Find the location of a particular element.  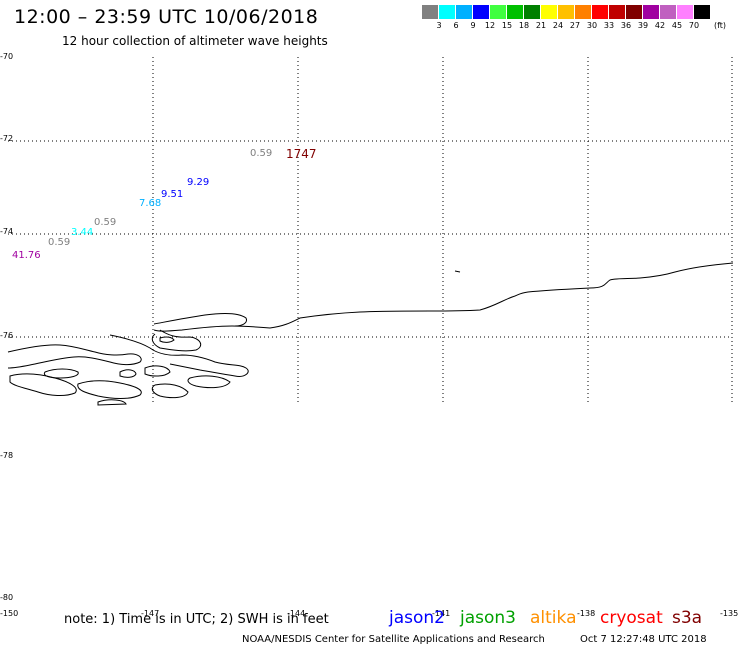

colorbar-label: 6 is located at coordinates (456, 25).